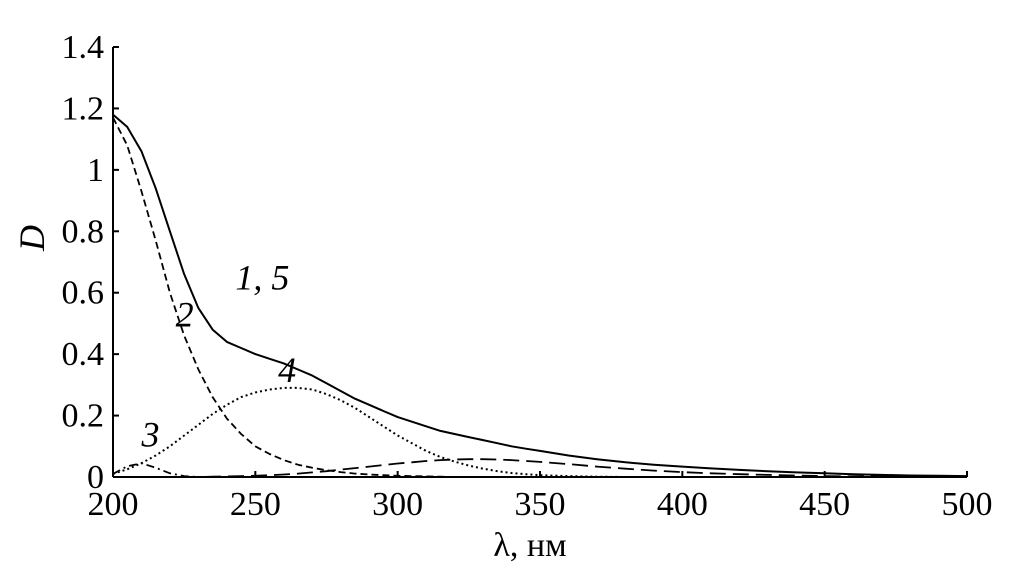 The image size is (1028, 576). Describe the element at coordinates (824, 504) in the screenshot. I see `x-tick-label: 450` at that location.